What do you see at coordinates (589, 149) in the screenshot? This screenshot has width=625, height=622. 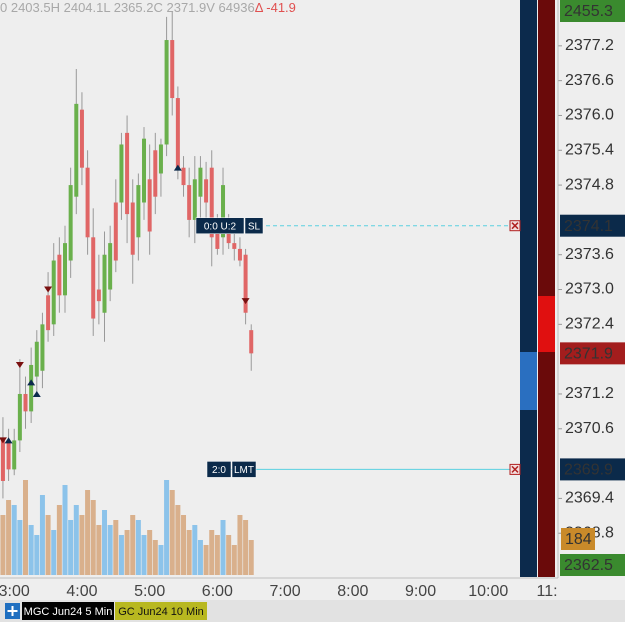 I see `y-tick-label: 2375.4` at bounding box center [589, 149].